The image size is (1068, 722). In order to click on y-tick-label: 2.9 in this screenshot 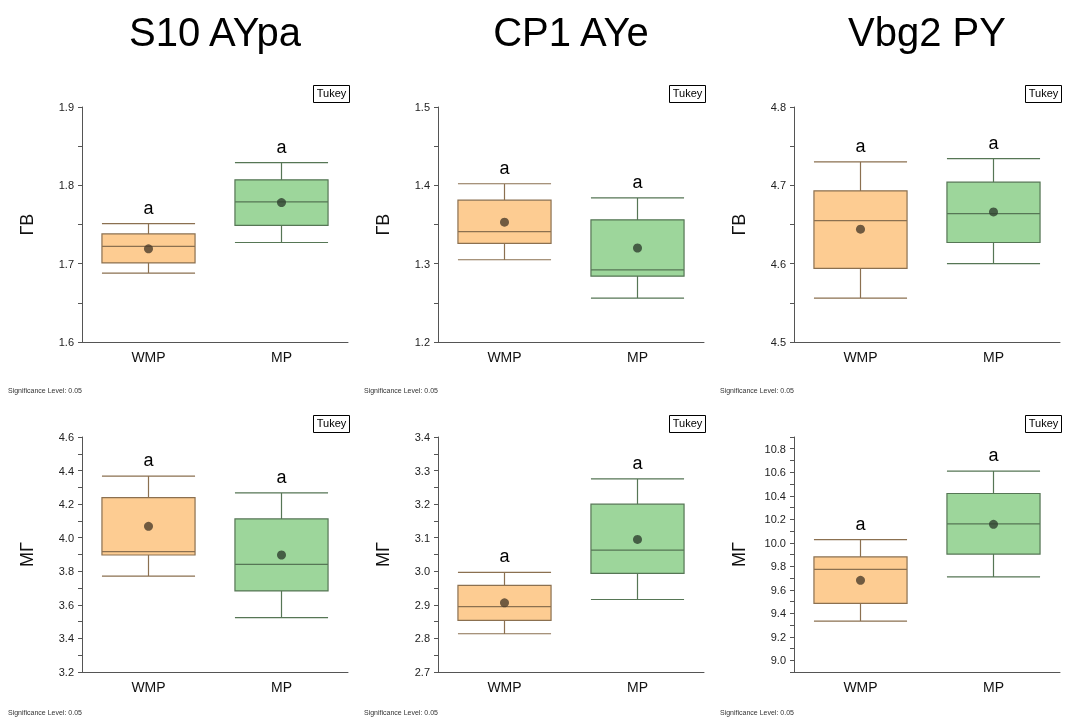, I will do `click(422, 604)`.